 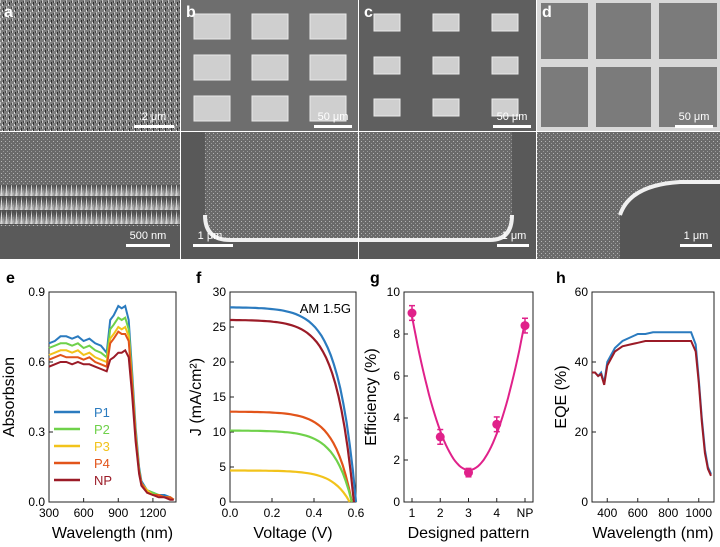 What do you see at coordinates (199, 278) in the screenshot?
I see `panel-letter-f: f` at bounding box center [199, 278].